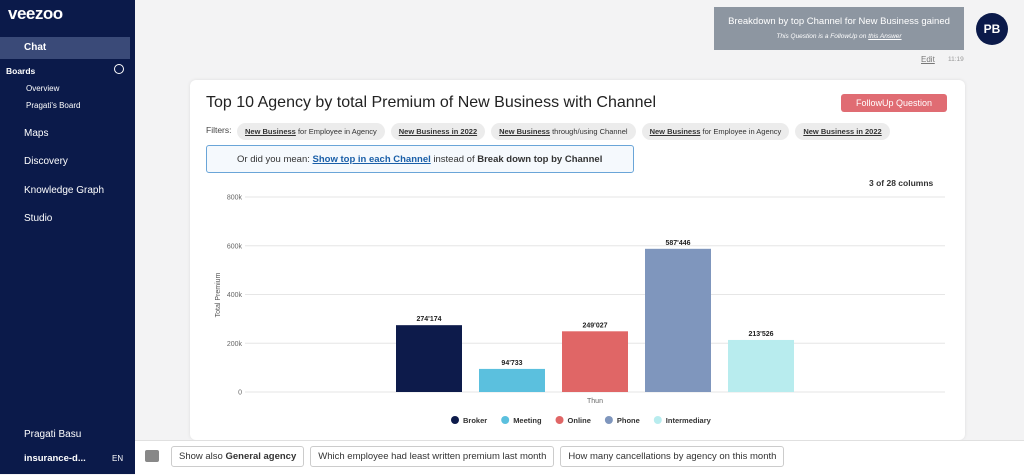  Describe the element at coordinates (689, 420) in the screenshot. I see `legend-label: Intermediary` at that location.